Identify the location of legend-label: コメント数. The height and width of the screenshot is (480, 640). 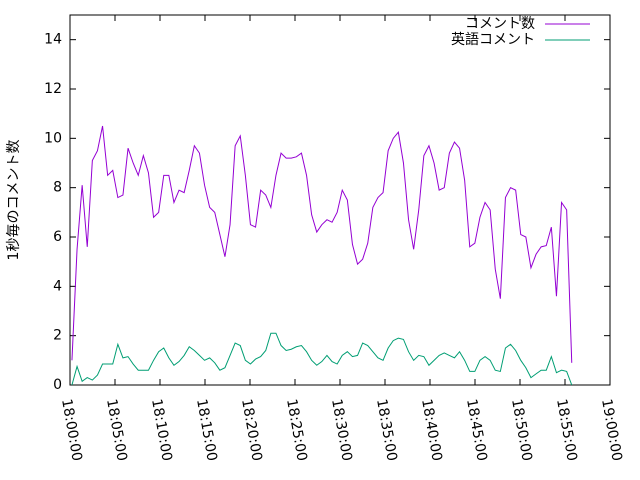
(500, 24).